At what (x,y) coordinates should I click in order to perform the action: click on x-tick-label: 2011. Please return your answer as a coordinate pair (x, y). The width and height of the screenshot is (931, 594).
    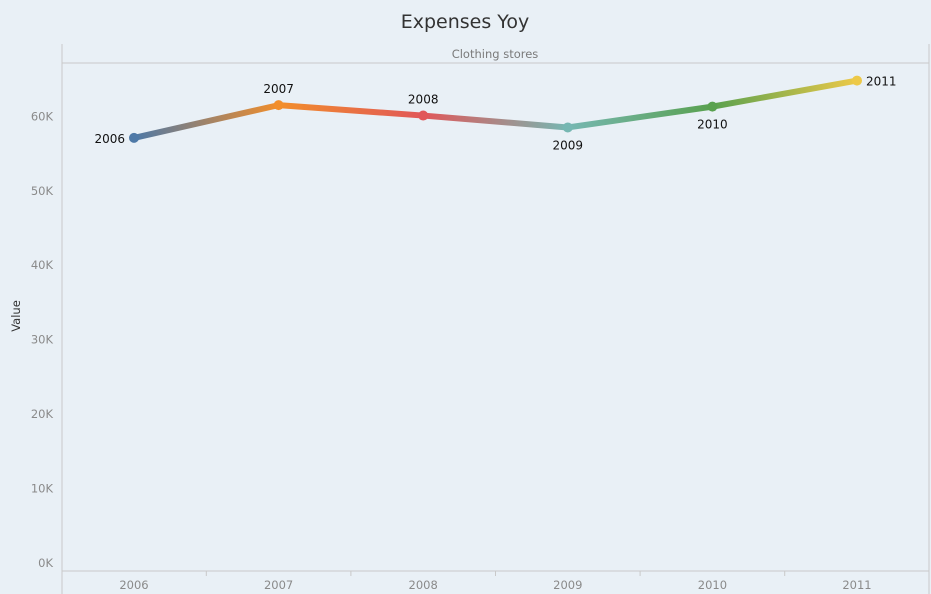
    Looking at the image, I should click on (856, 585).